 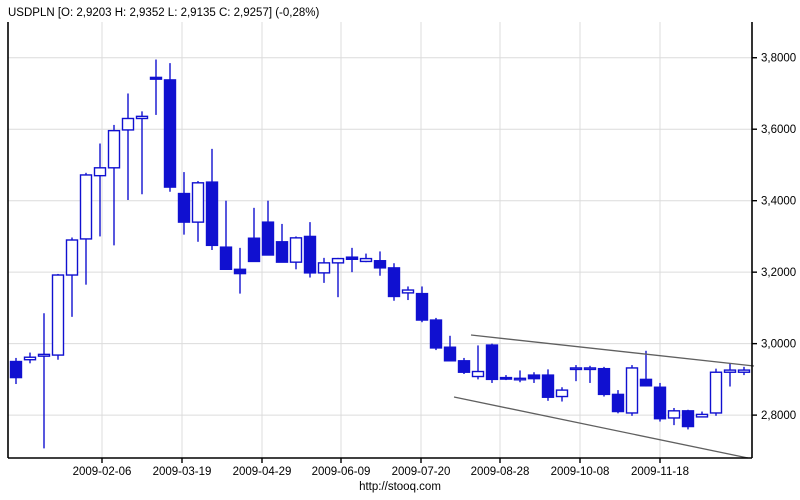 I want to click on falling-wedge-upper-trendline, so click(x=612, y=350).